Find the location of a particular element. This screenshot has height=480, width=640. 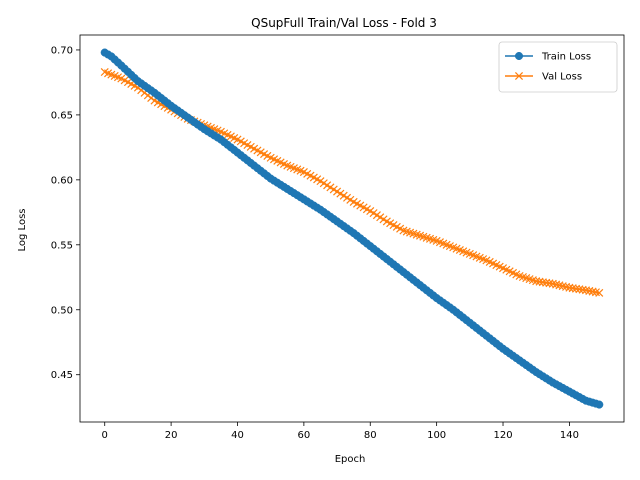

legend: Train Loss Val Loss is located at coordinates (558, 67).